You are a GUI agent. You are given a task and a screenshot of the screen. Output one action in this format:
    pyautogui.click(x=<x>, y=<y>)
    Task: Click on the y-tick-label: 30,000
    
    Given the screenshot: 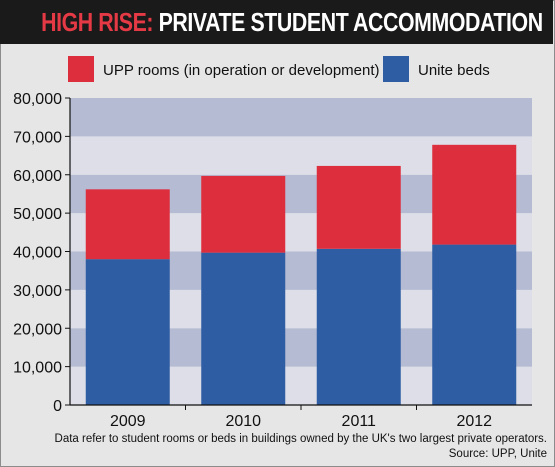 What is the action you would take?
    pyautogui.click(x=37, y=291)
    